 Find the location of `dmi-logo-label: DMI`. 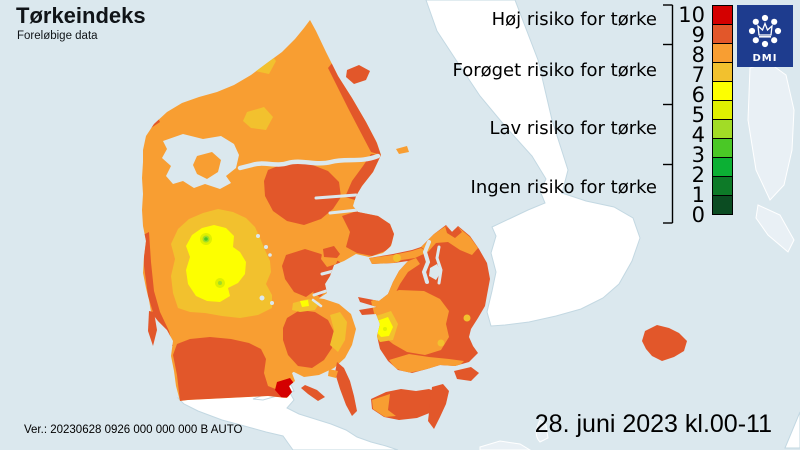

dmi-logo-label: DMI is located at coordinates (765, 58).